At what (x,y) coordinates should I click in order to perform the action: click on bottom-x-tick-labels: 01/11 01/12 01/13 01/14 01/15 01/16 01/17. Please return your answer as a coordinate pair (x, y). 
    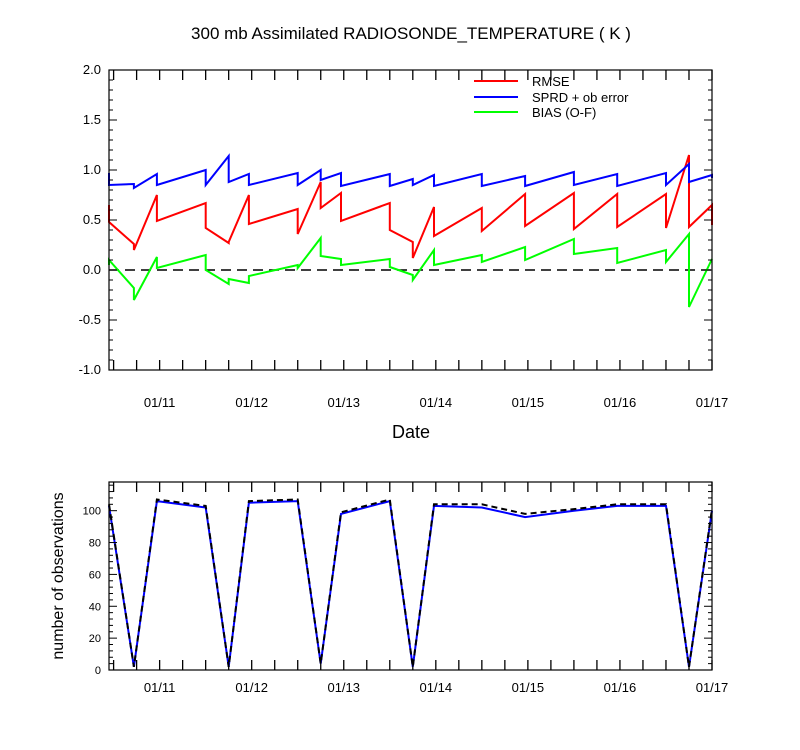
    Looking at the image, I should click on (436, 687).